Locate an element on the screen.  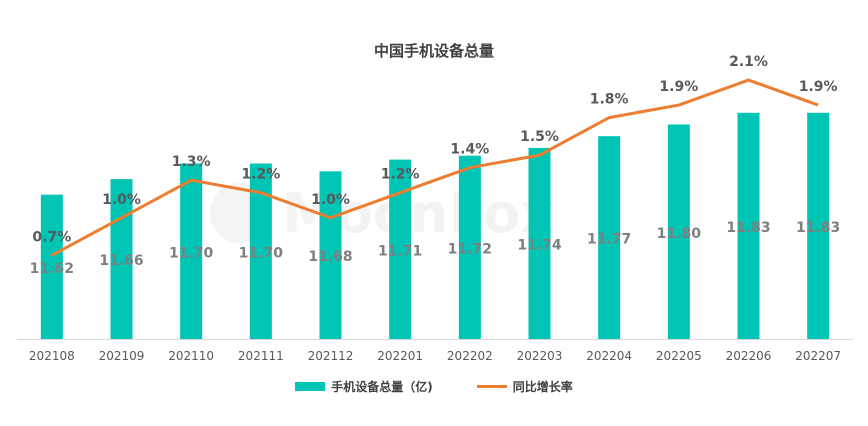
bar-label-202207: 11.83 is located at coordinates (818, 228).